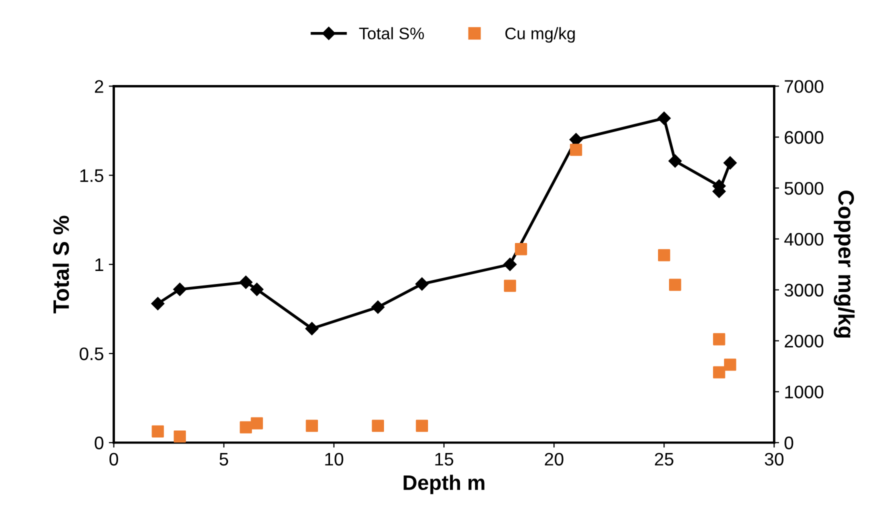  Describe the element at coordinates (99, 264) in the screenshot. I see `y-tick-label: 1` at that location.